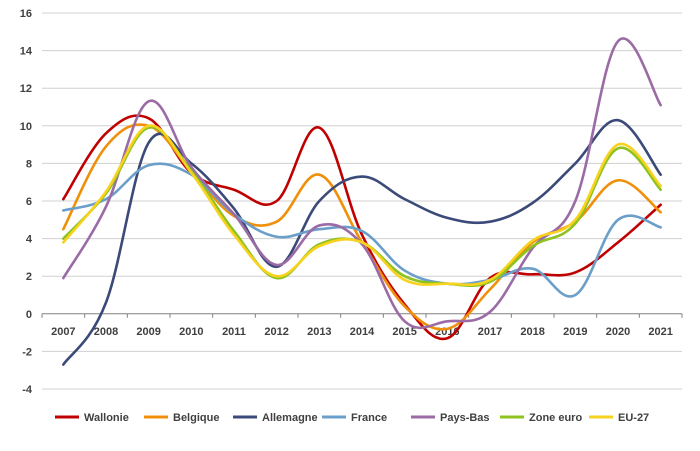 Image resolution: width=700 pixels, height=451 pixels. What do you see at coordinates (404, 332) in the screenshot?
I see `x-tick-label: 2015` at bounding box center [404, 332].